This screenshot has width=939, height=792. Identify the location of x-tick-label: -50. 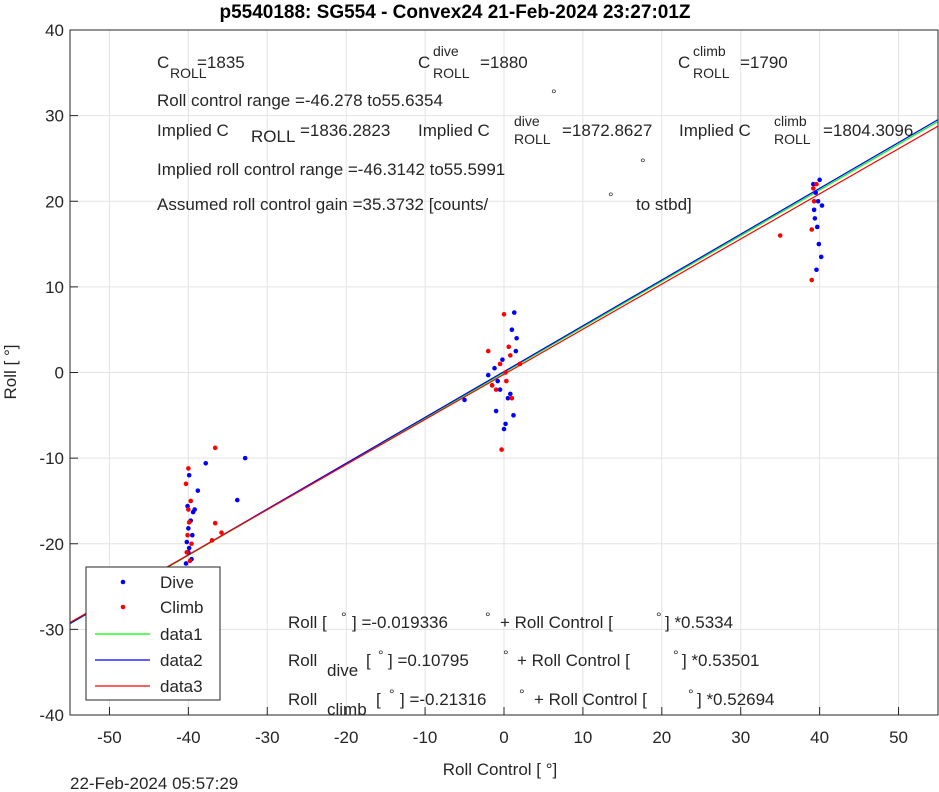
(109, 737).